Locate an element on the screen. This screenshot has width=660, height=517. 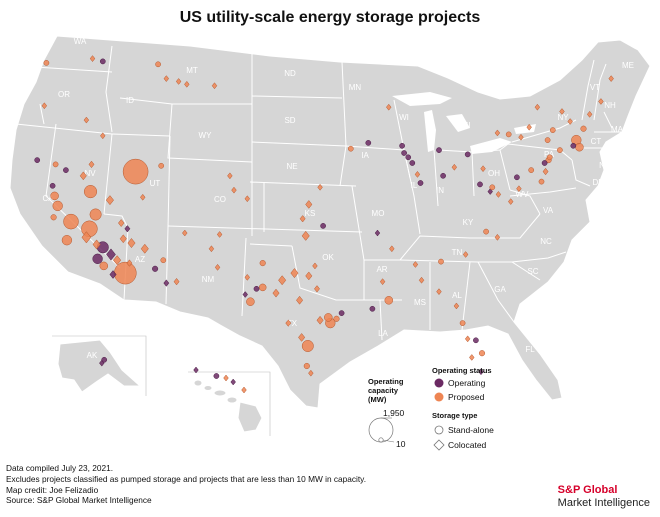
state-label-nh: NH is located at coordinates (610, 105).